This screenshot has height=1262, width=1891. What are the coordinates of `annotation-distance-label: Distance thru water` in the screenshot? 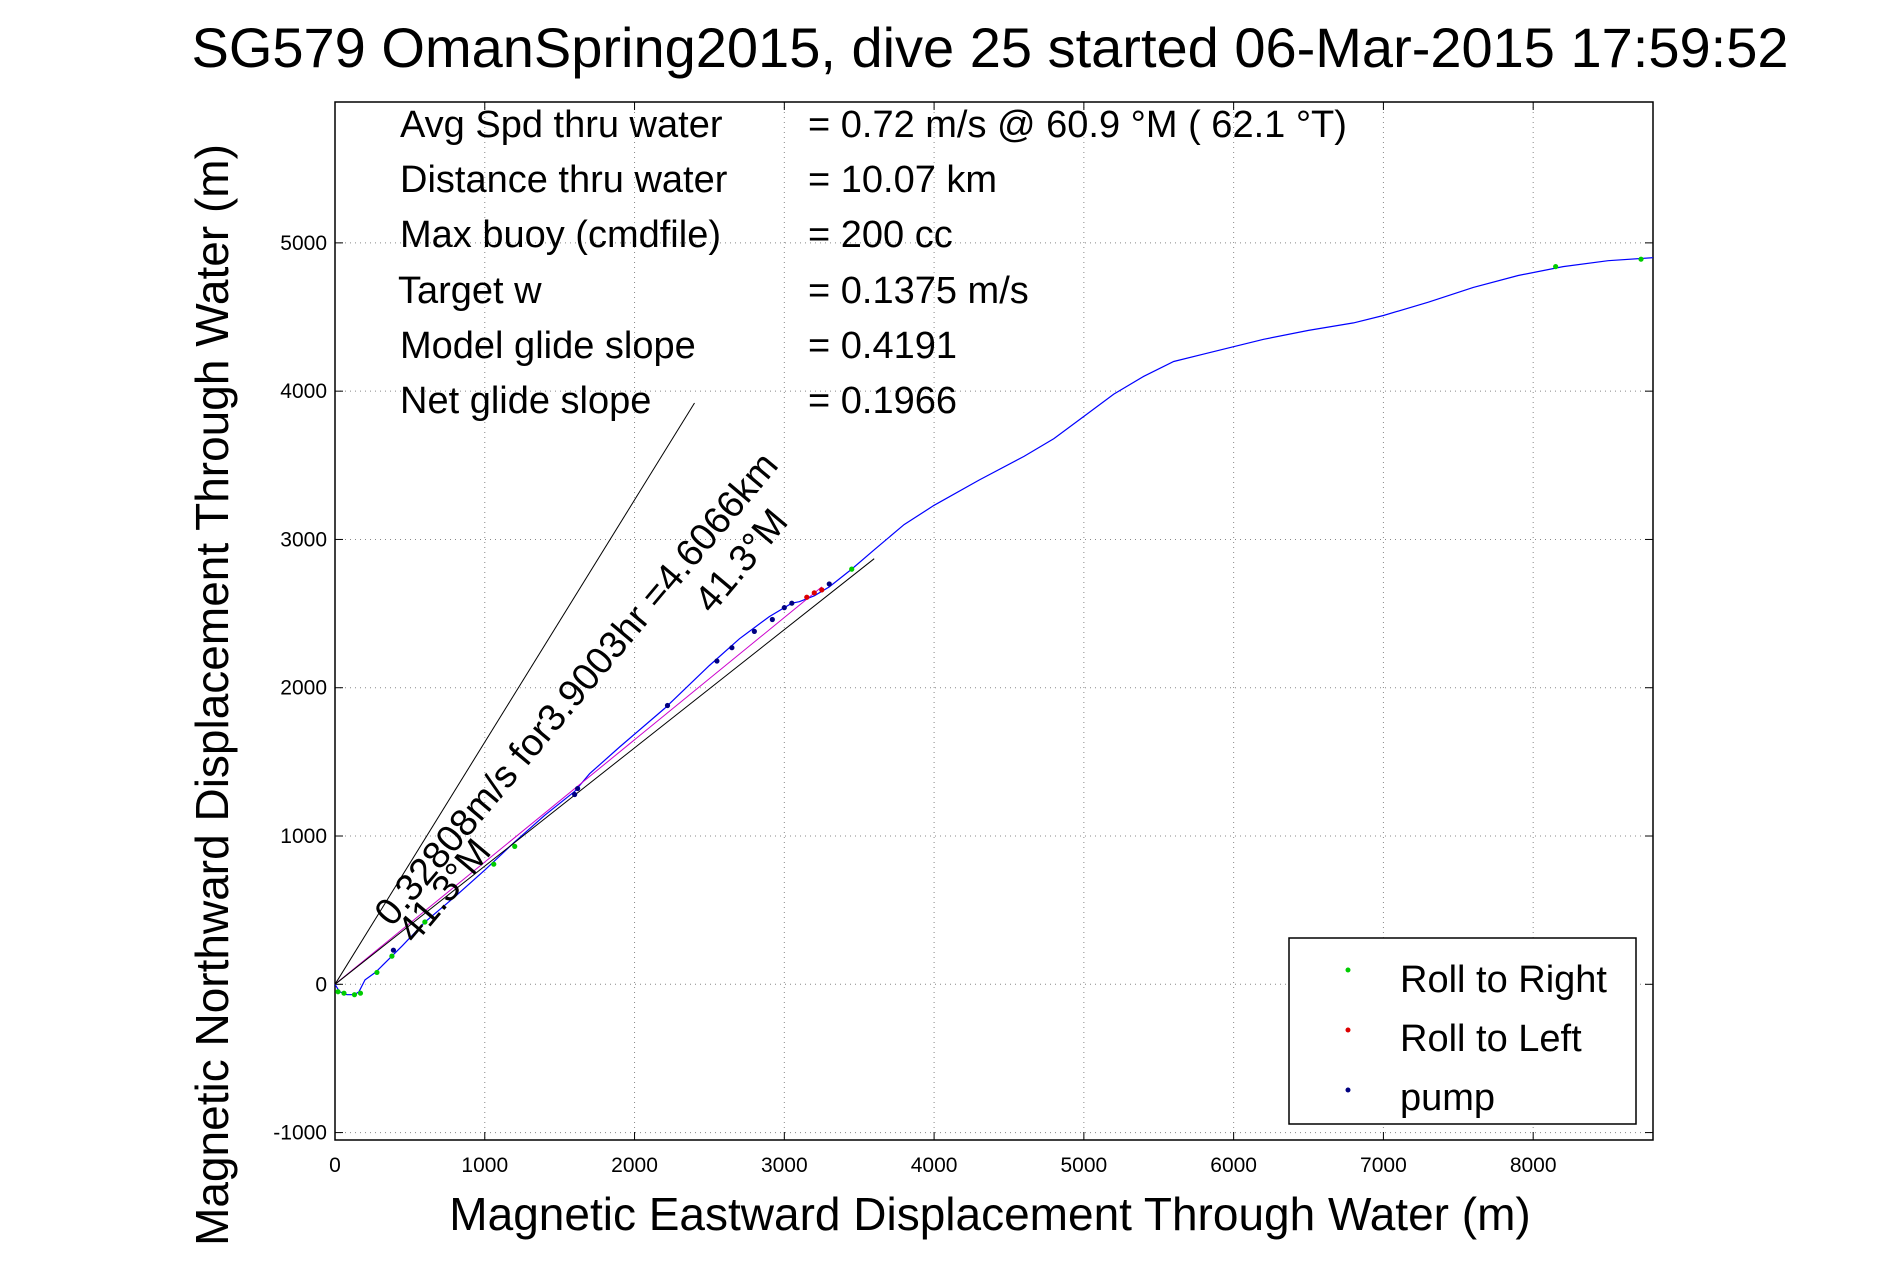 It's located at (564, 180).